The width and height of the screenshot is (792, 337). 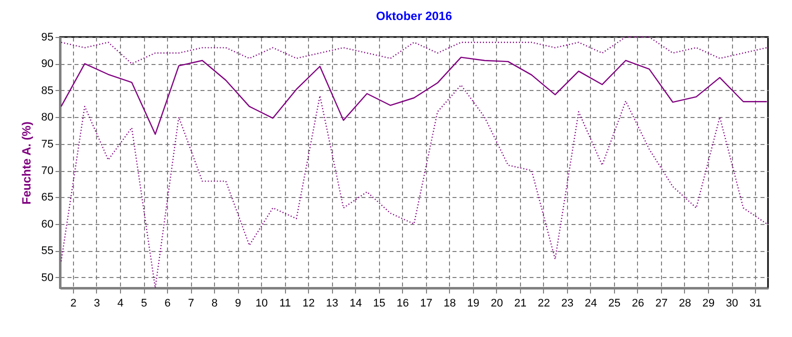 What do you see at coordinates (685, 304) in the screenshot?
I see `x-tick-label: 28` at bounding box center [685, 304].